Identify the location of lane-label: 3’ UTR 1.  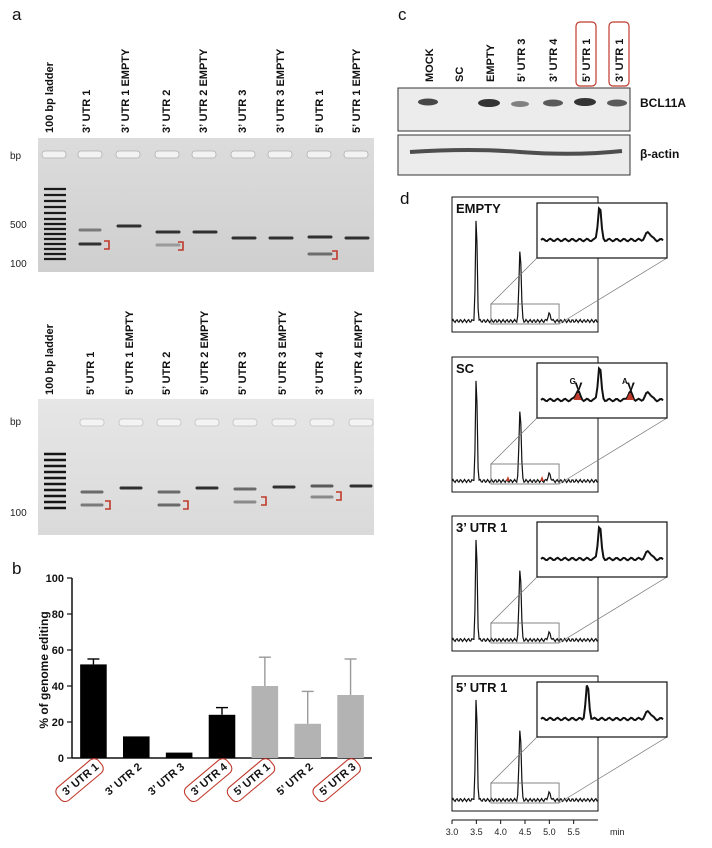
(87, 111).